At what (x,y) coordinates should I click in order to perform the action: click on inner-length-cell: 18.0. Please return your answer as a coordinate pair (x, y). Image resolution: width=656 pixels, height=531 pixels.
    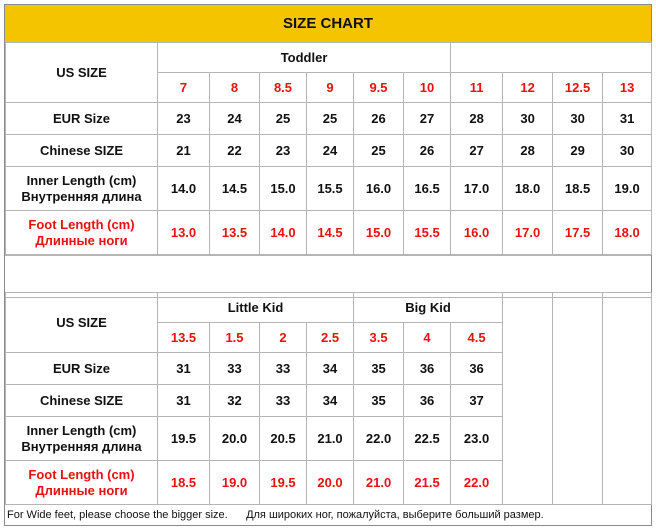
    Looking at the image, I should click on (528, 188).